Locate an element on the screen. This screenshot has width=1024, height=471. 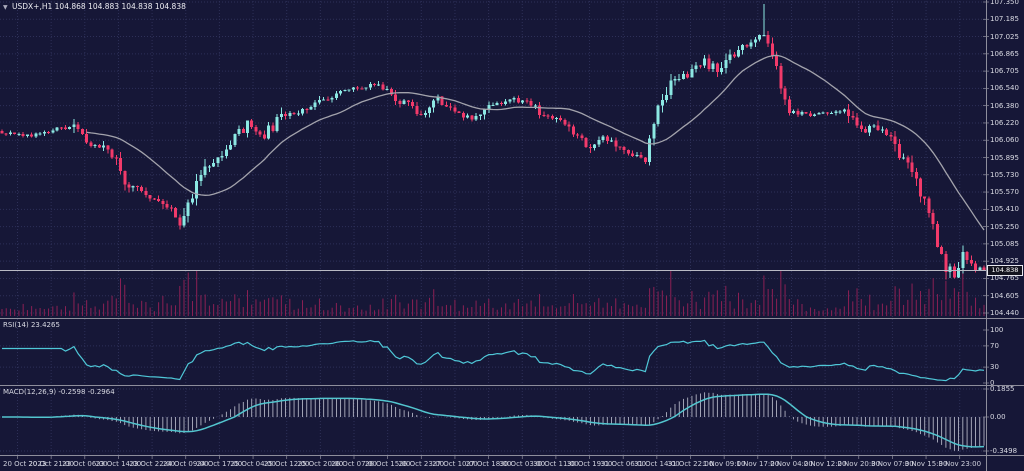
time-axis-label: 20 Oct 21:00 is located at coordinates (51, 464).